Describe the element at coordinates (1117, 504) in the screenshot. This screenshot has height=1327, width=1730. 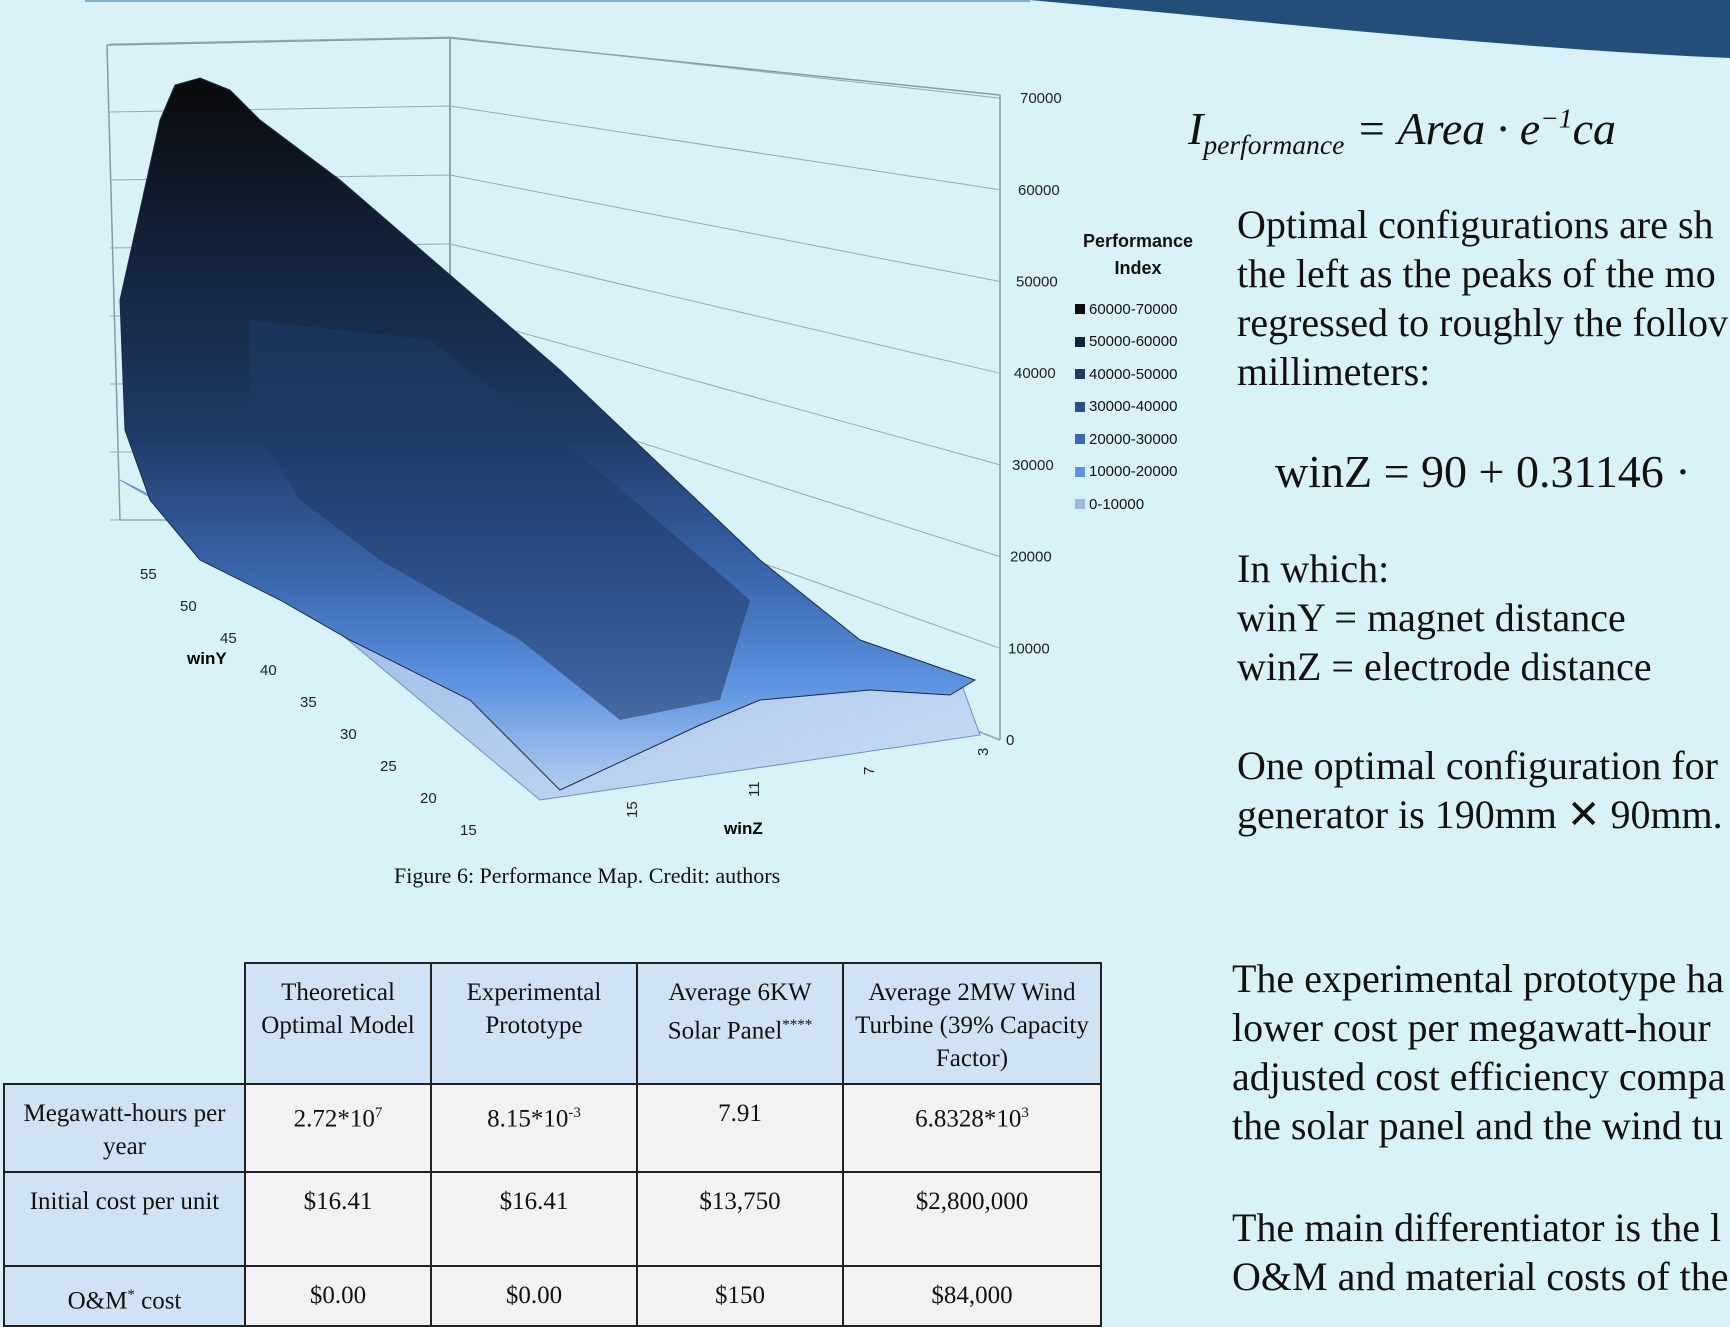
I see `legend-label: 0-10000` at that location.